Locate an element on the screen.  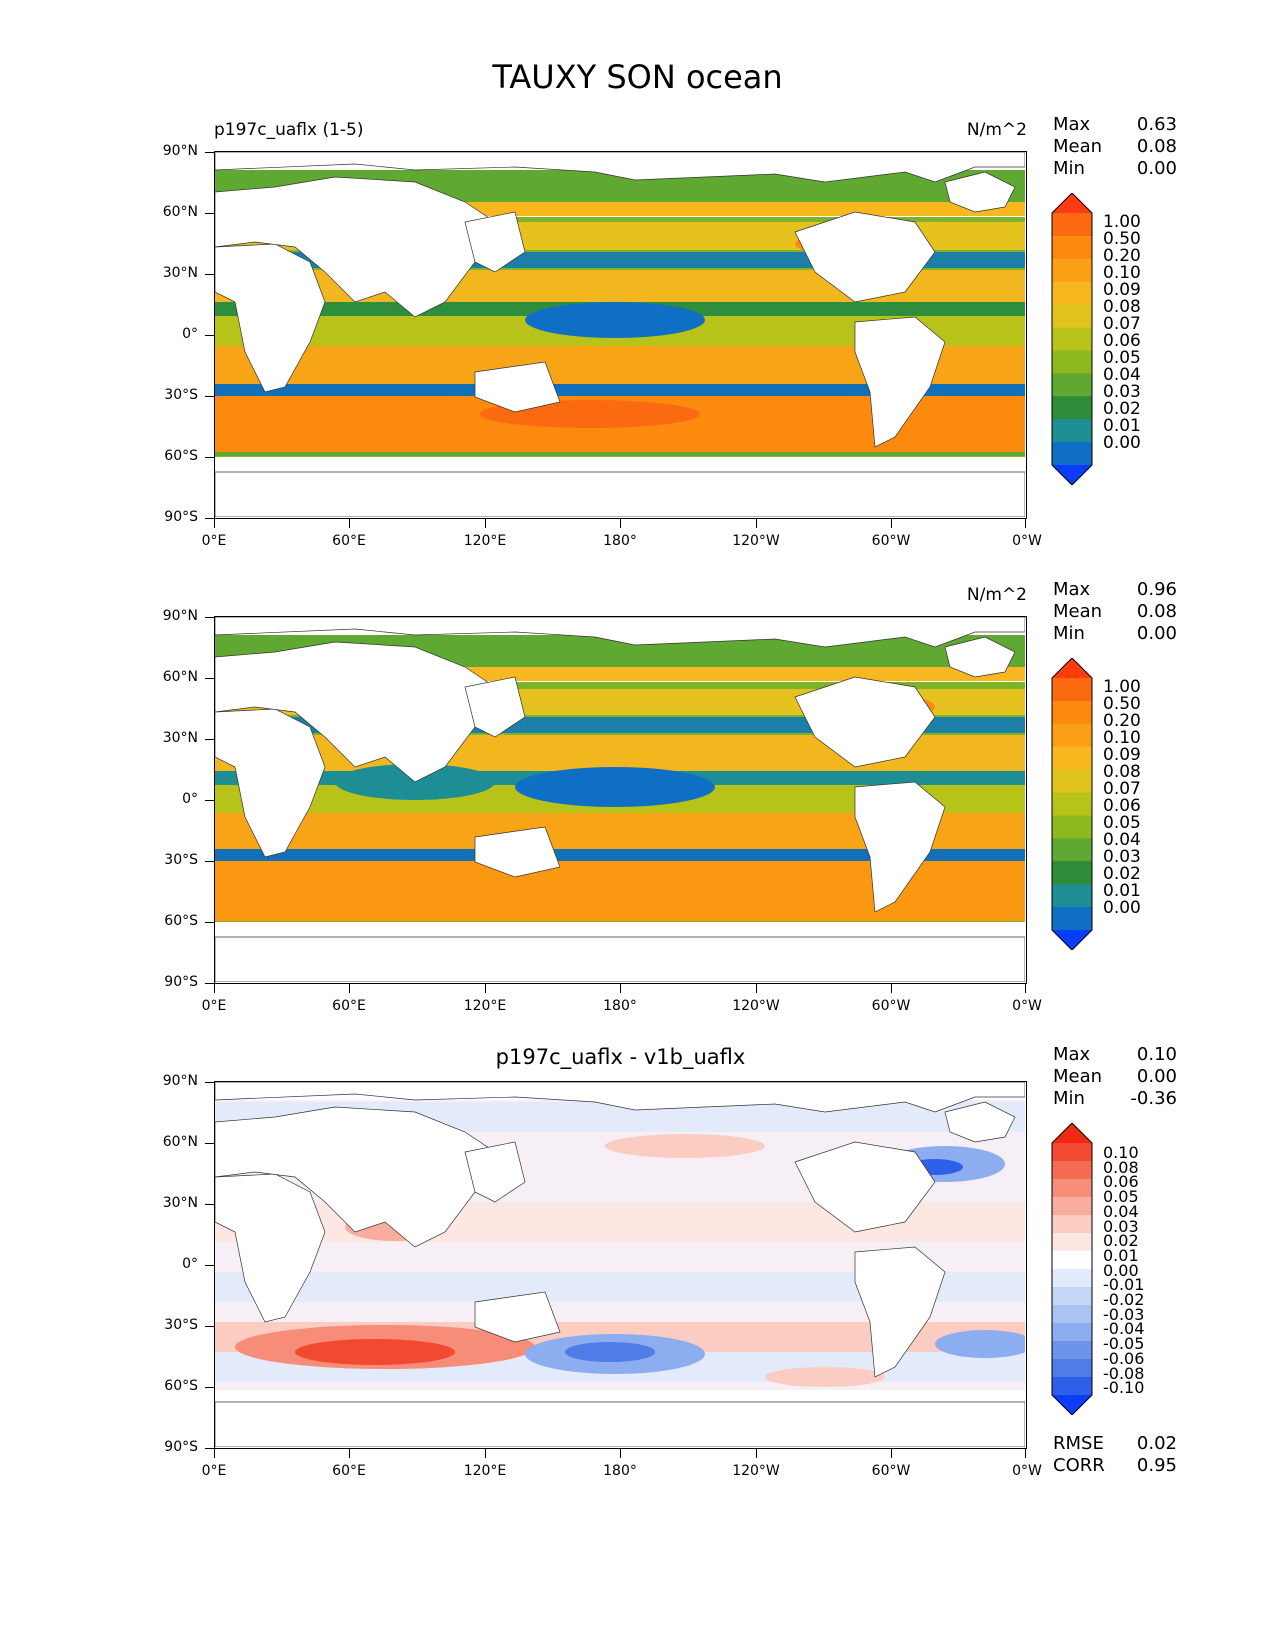
ytick-label: 0° is located at coordinates (190, 1264).